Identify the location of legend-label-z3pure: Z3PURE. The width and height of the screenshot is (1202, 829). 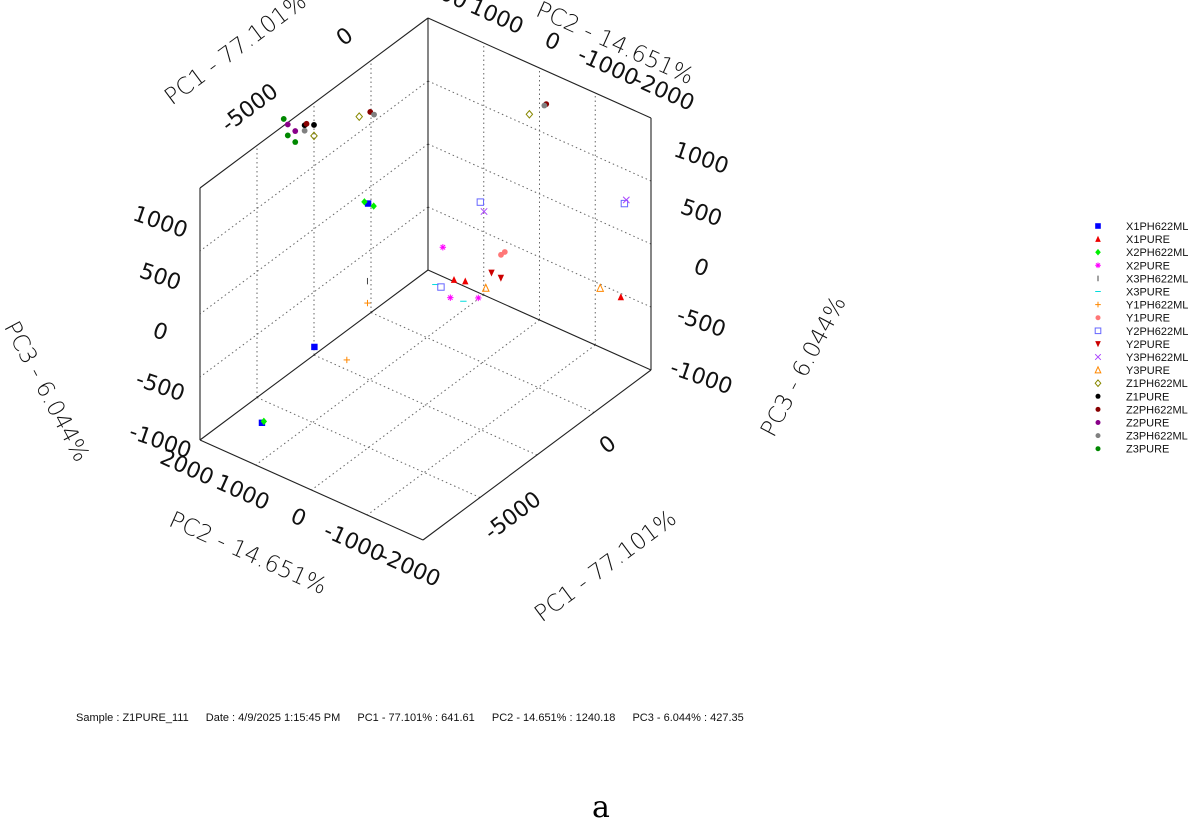
(1147, 450).